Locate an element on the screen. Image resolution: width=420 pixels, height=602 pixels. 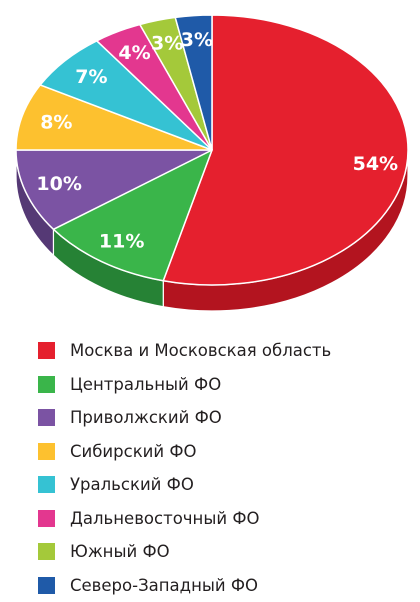
legend-item-6: Южный ФО is located at coordinates (184, 552).